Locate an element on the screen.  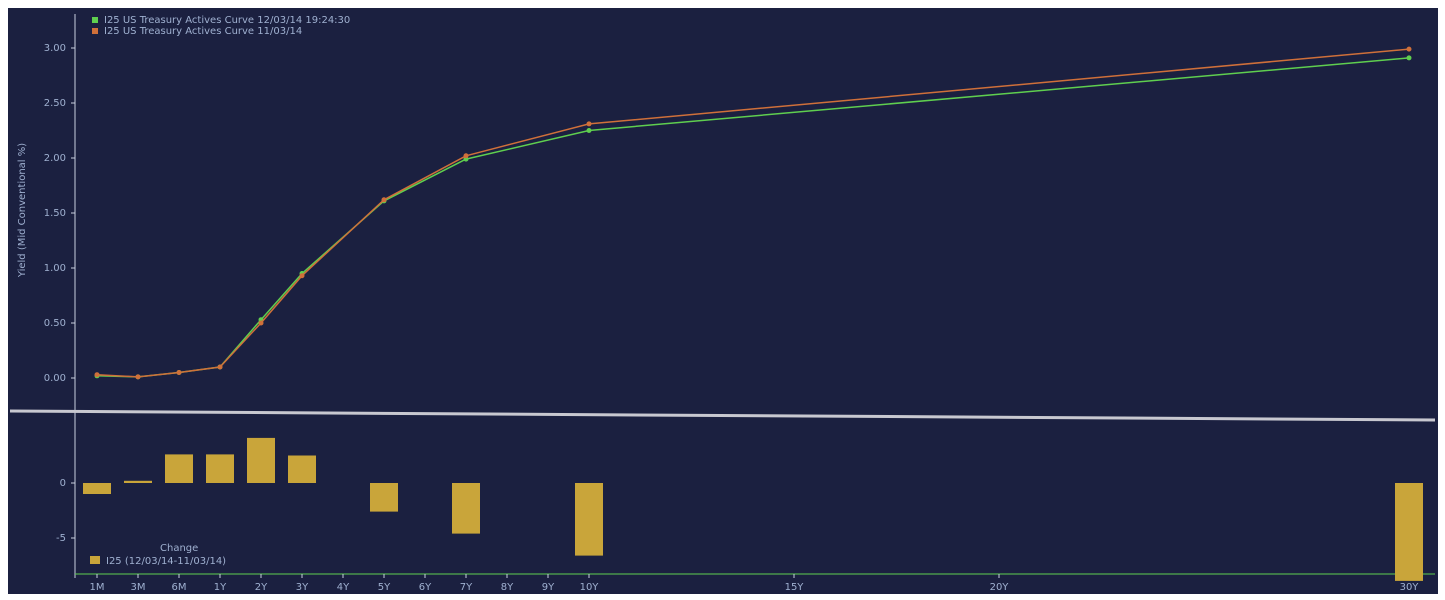
x-tick-label: 20Y is located at coordinates (1000, 587).